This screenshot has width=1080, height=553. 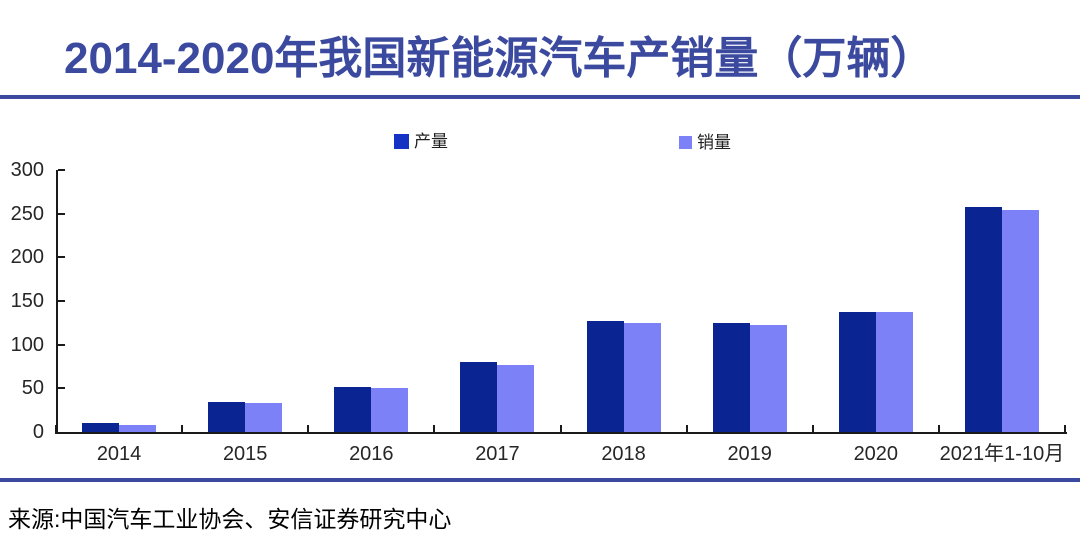 What do you see at coordinates (1002, 454) in the screenshot?
I see `x-axis-label: 2021年1-10月` at bounding box center [1002, 454].